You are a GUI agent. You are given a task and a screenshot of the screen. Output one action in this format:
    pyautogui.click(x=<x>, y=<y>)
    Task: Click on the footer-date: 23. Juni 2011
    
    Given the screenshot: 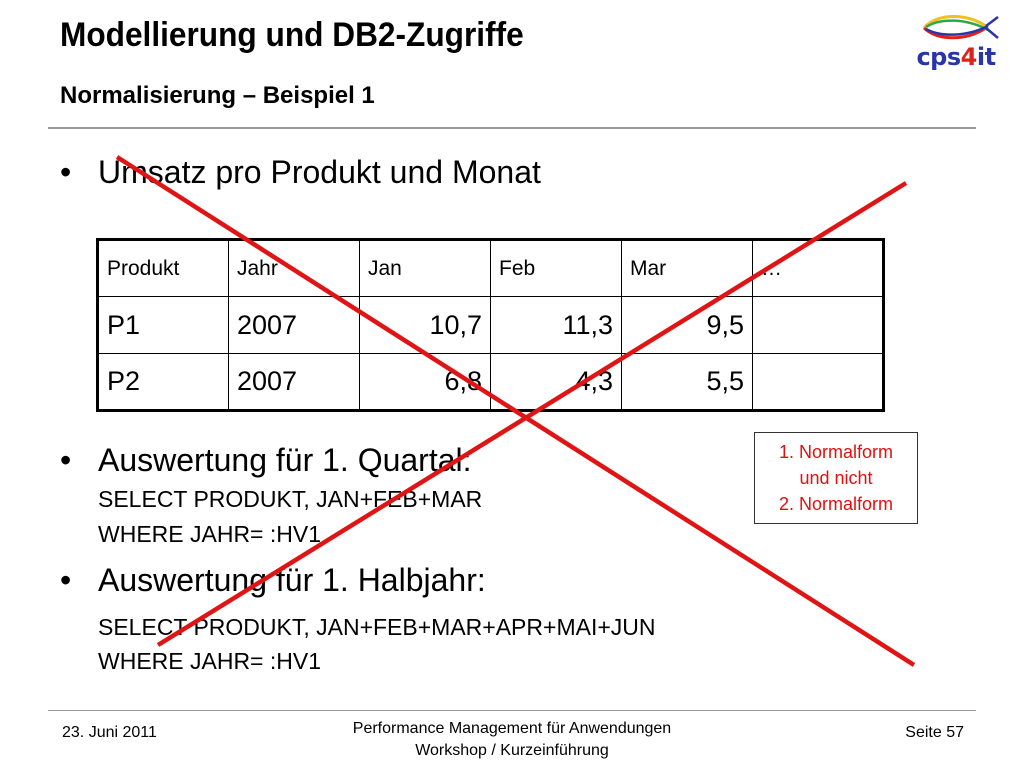 What is the action you would take?
    pyautogui.click(x=109, y=732)
    